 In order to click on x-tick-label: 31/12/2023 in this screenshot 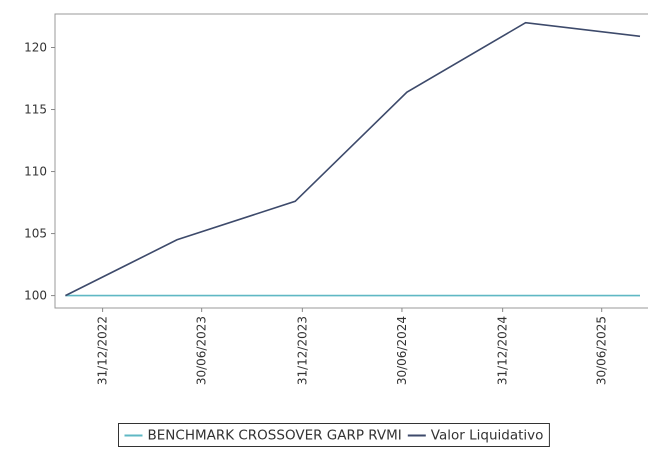, I will do `click(302, 350)`.